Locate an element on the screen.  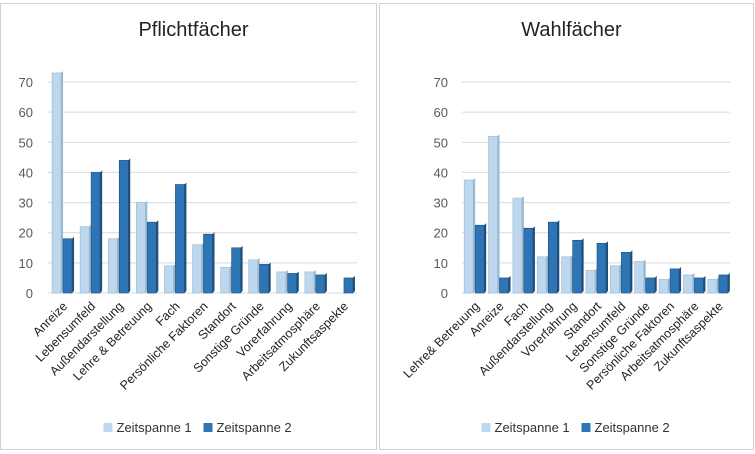
chart-title: Wahlfächer is located at coordinates (571, 30).